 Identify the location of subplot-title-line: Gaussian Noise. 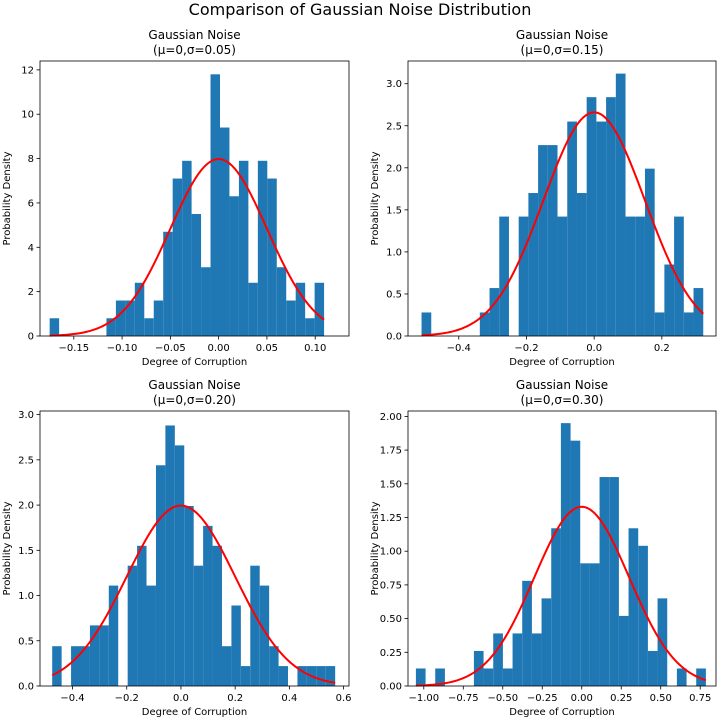
(194, 385).